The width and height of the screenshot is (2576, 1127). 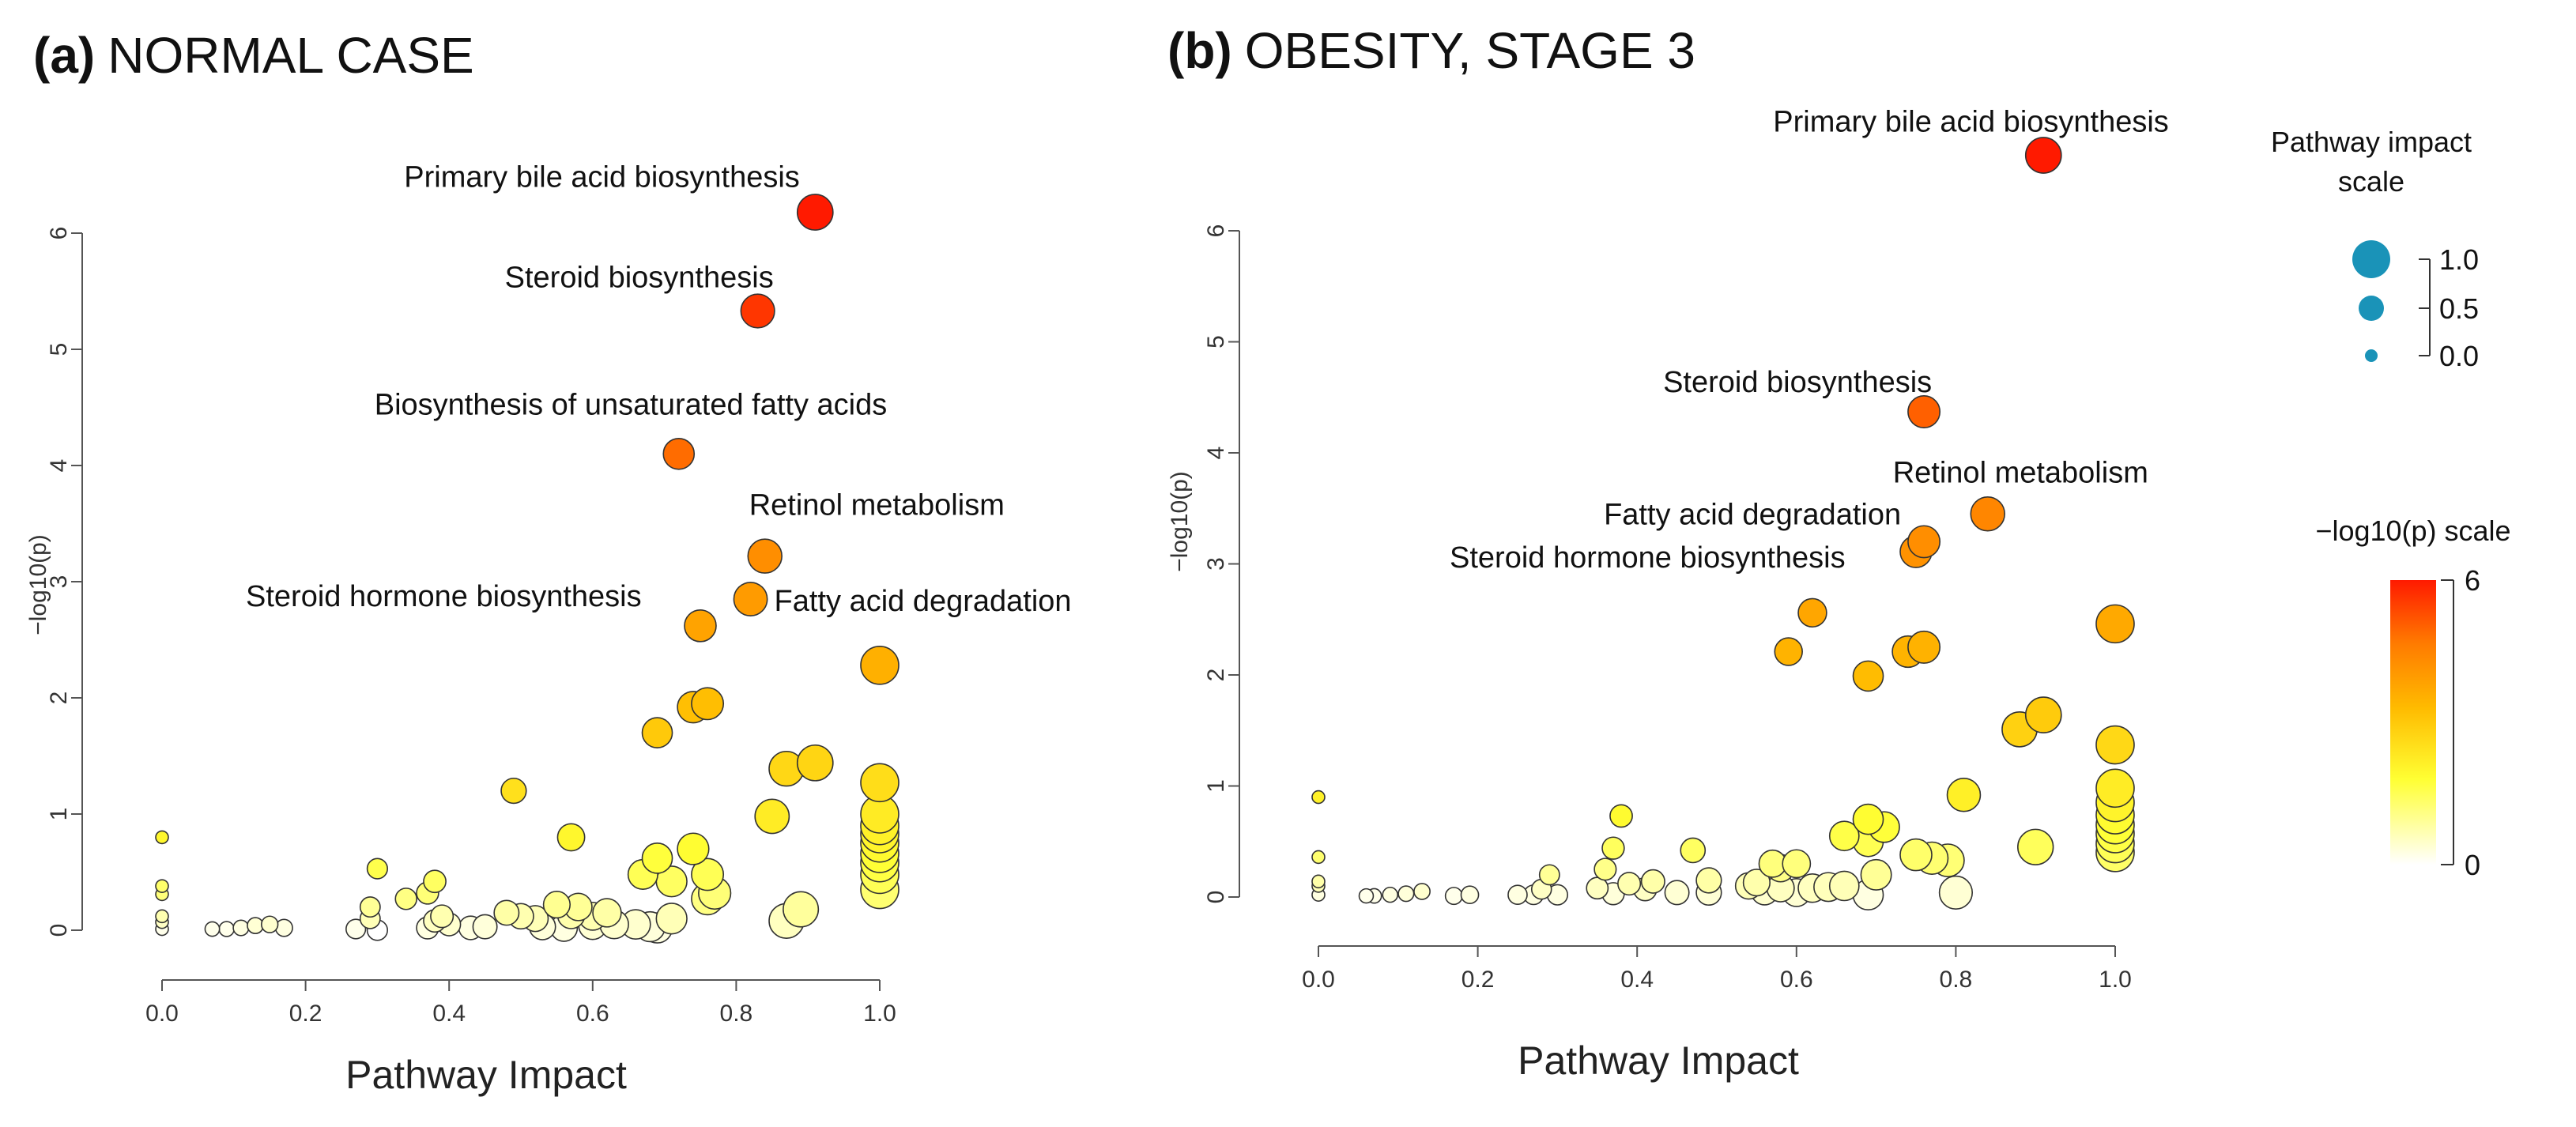 What do you see at coordinates (2472, 865) in the screenshot?
I see `color-legend-min-label: 0` at bounding box center [2472, 865].